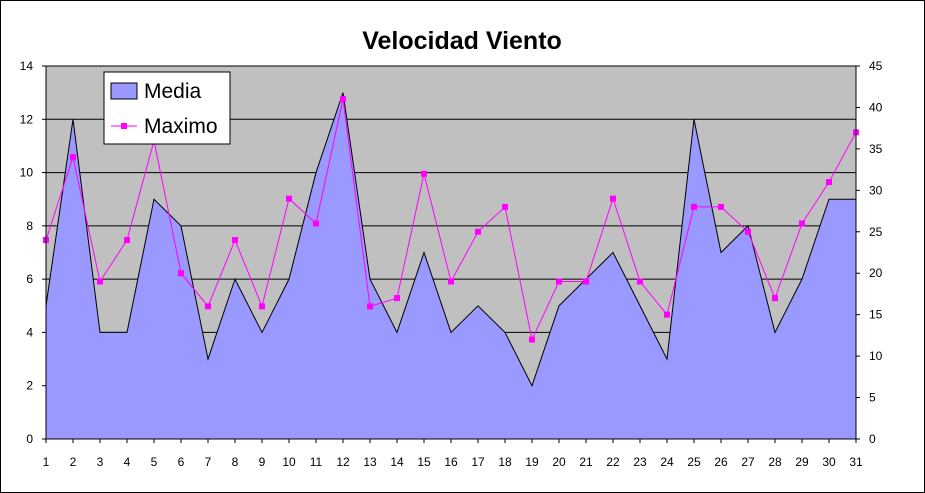 Image resolution: width=925 pixels, height=493 pixels. I want to click on x-tick-label: 21, so click(586, 462).